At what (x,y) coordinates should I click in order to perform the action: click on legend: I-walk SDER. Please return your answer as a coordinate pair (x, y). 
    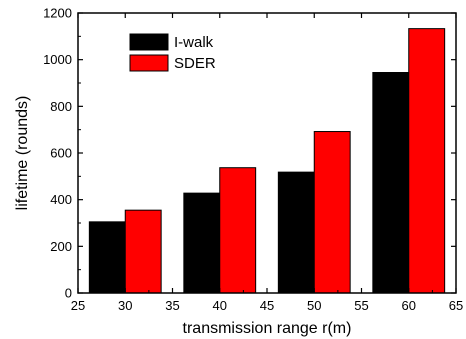
    Looking at the image, I should click on (172, 52).